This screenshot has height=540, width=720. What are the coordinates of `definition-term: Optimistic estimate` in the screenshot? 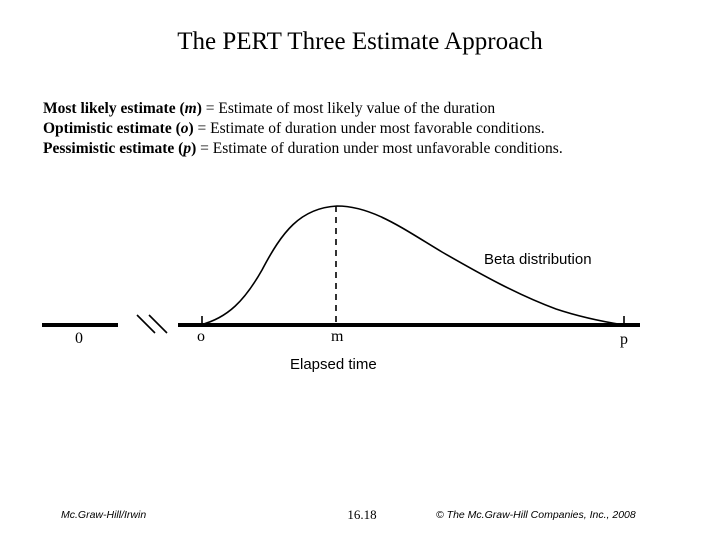 It's located at (107, 128).